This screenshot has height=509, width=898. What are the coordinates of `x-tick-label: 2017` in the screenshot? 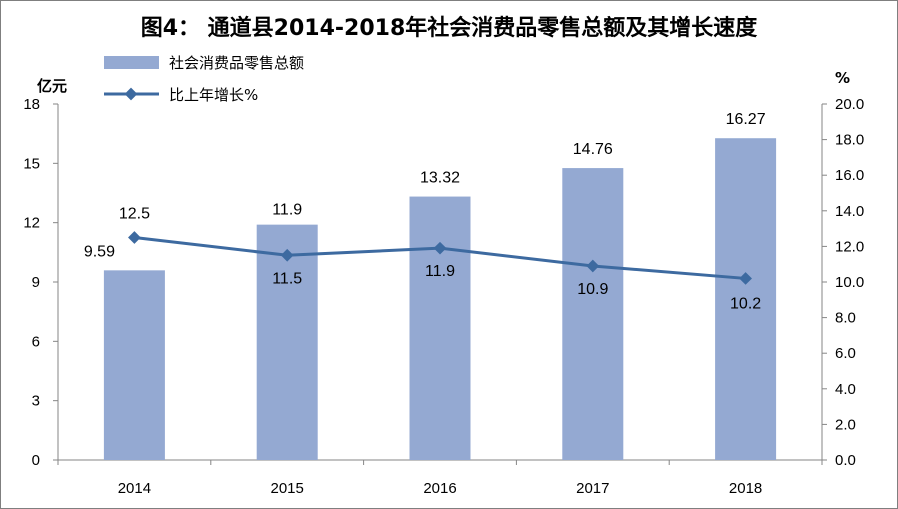 It's located at (592, 488).